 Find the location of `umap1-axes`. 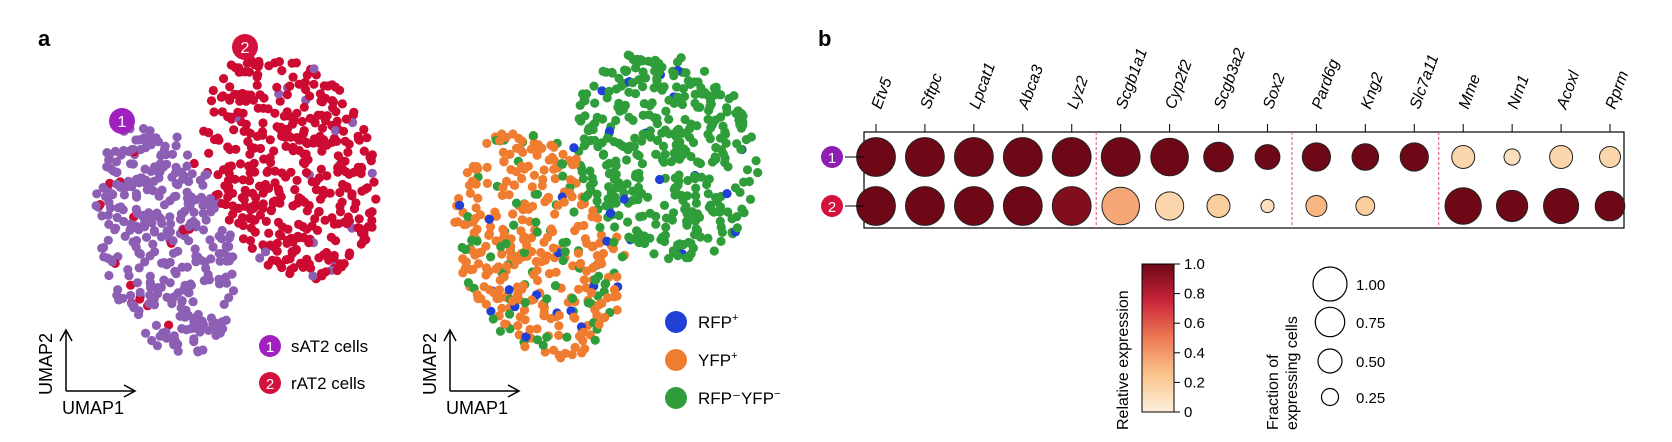

umap1-axes is located at coordinates (98, 363).